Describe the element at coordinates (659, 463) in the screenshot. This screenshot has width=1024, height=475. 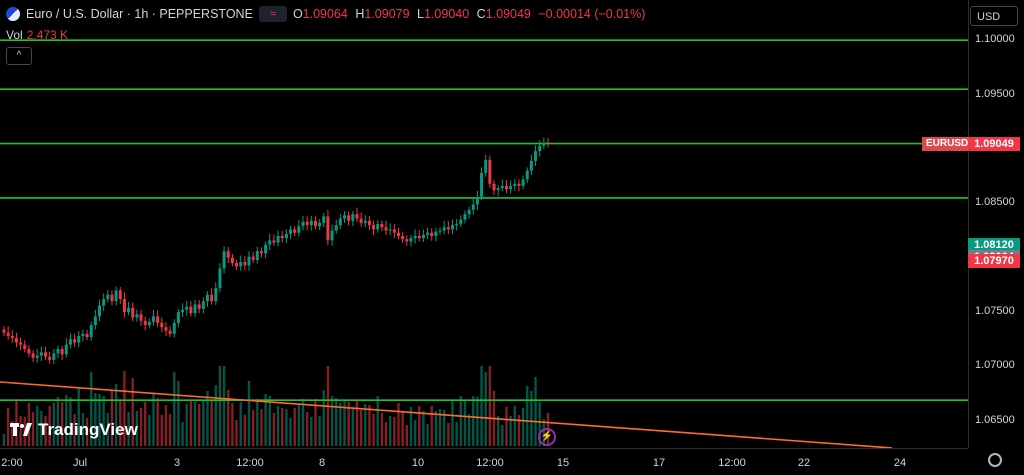
I see `time-tick-label: 17` at that location.